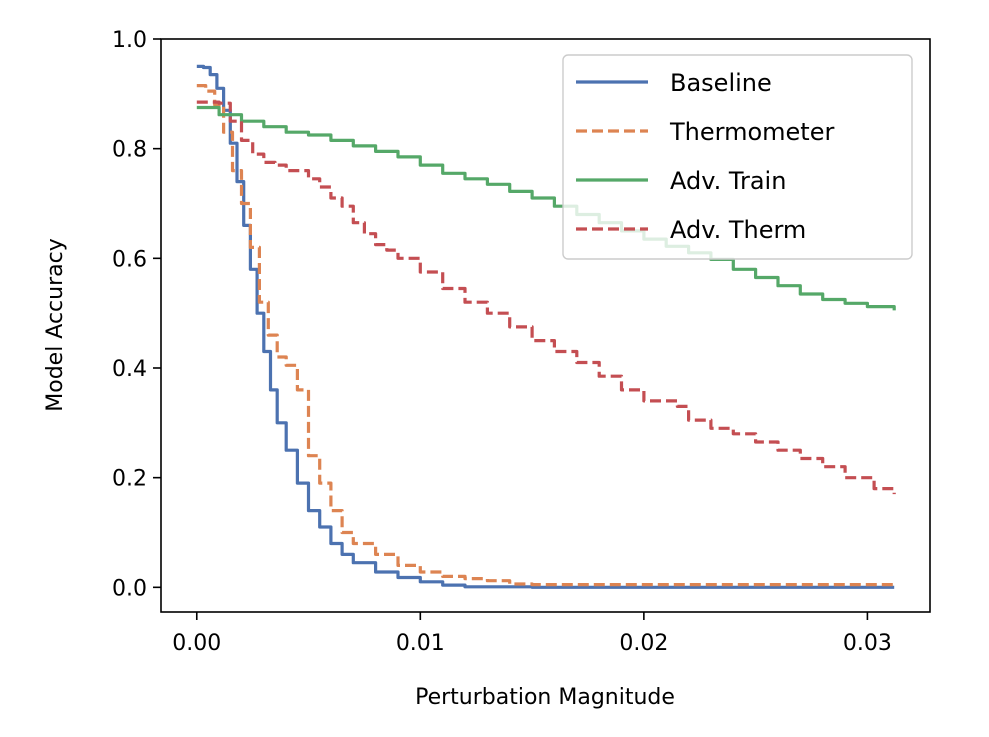 The height and width of the screenshot is (737, 989). I want to click on x-axis-label: Perturbation Magnitude, so click(545, 697).